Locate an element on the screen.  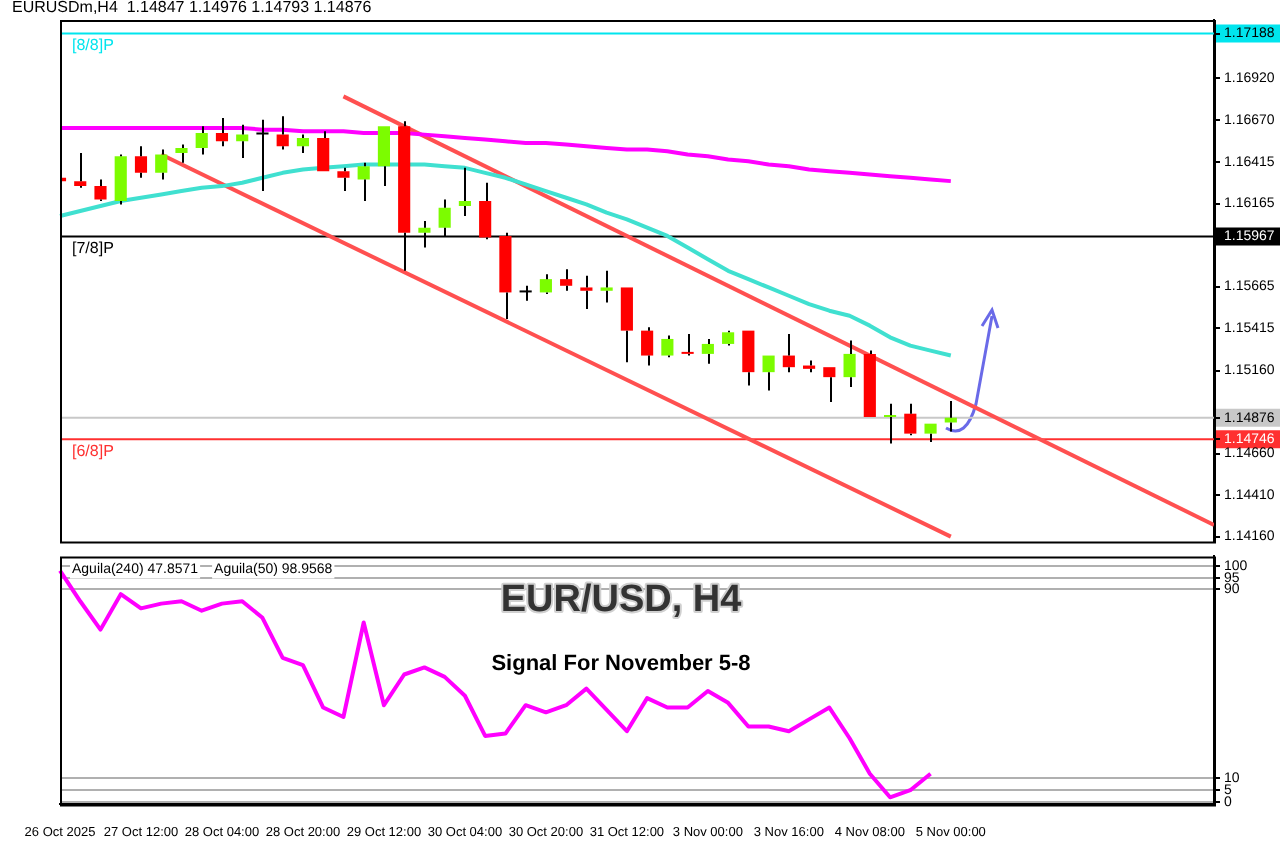
ref-line-label: [8/8]P is located at coordinates (93, 45).